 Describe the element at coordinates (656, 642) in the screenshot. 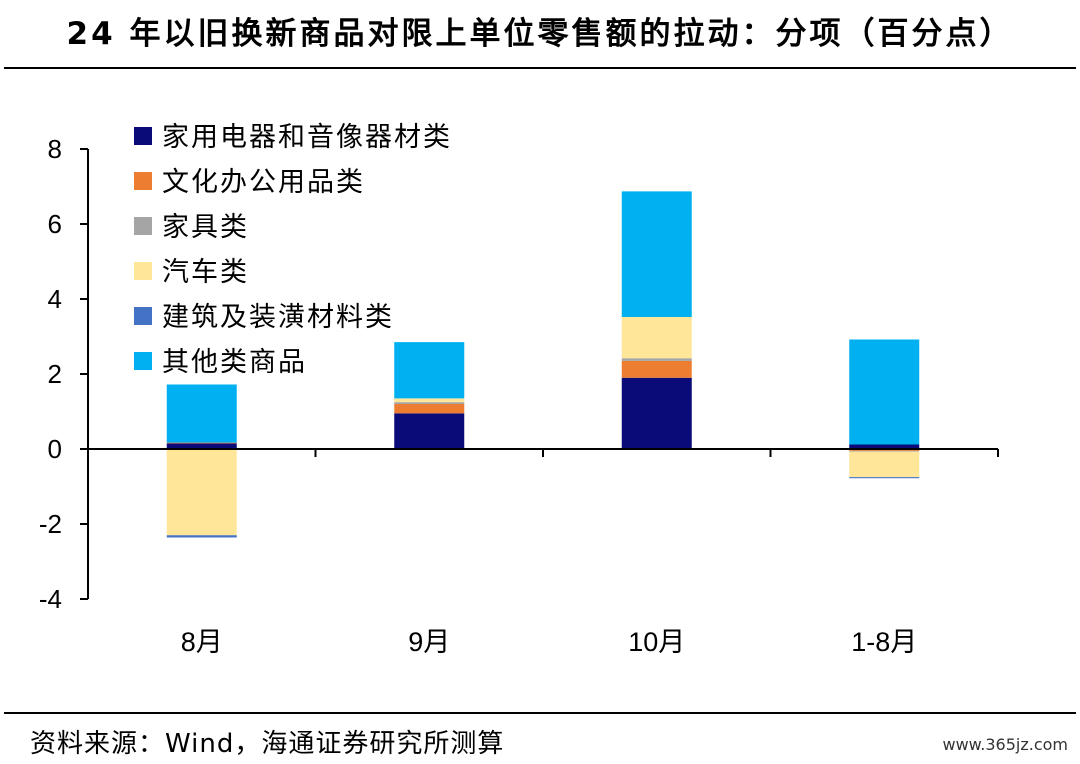

I see `x-tick-label: 10月` at that location.